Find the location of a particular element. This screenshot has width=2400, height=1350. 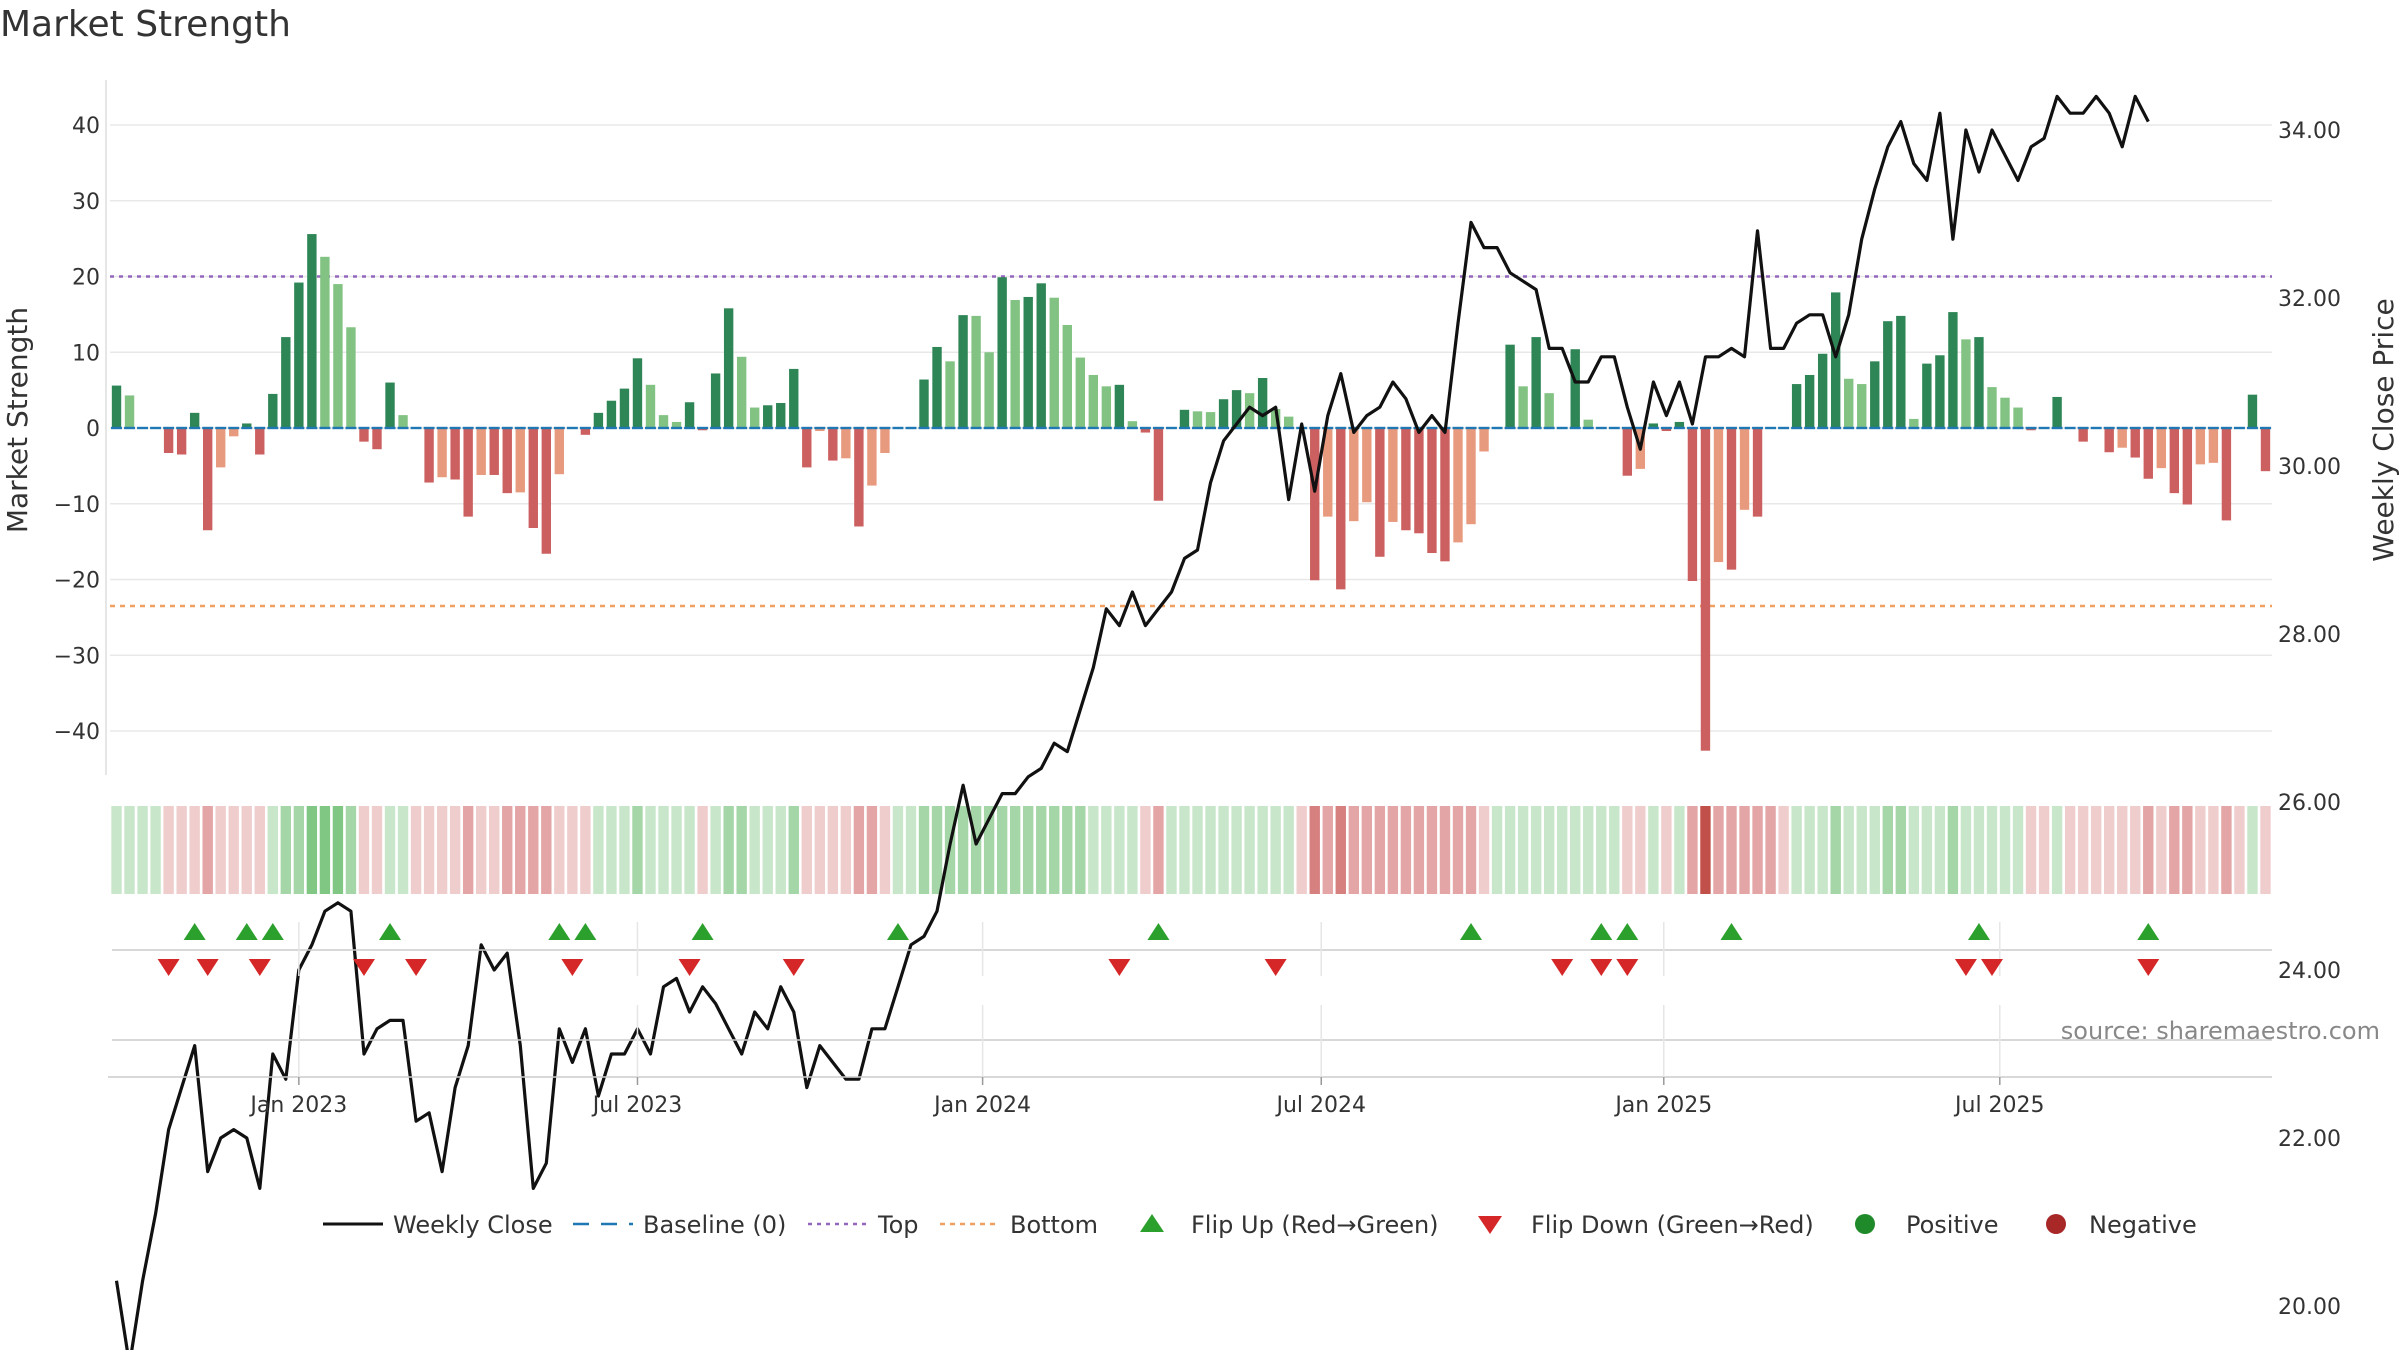

y-tick-right: 22.00 is located at coordinates (2309, 1139).